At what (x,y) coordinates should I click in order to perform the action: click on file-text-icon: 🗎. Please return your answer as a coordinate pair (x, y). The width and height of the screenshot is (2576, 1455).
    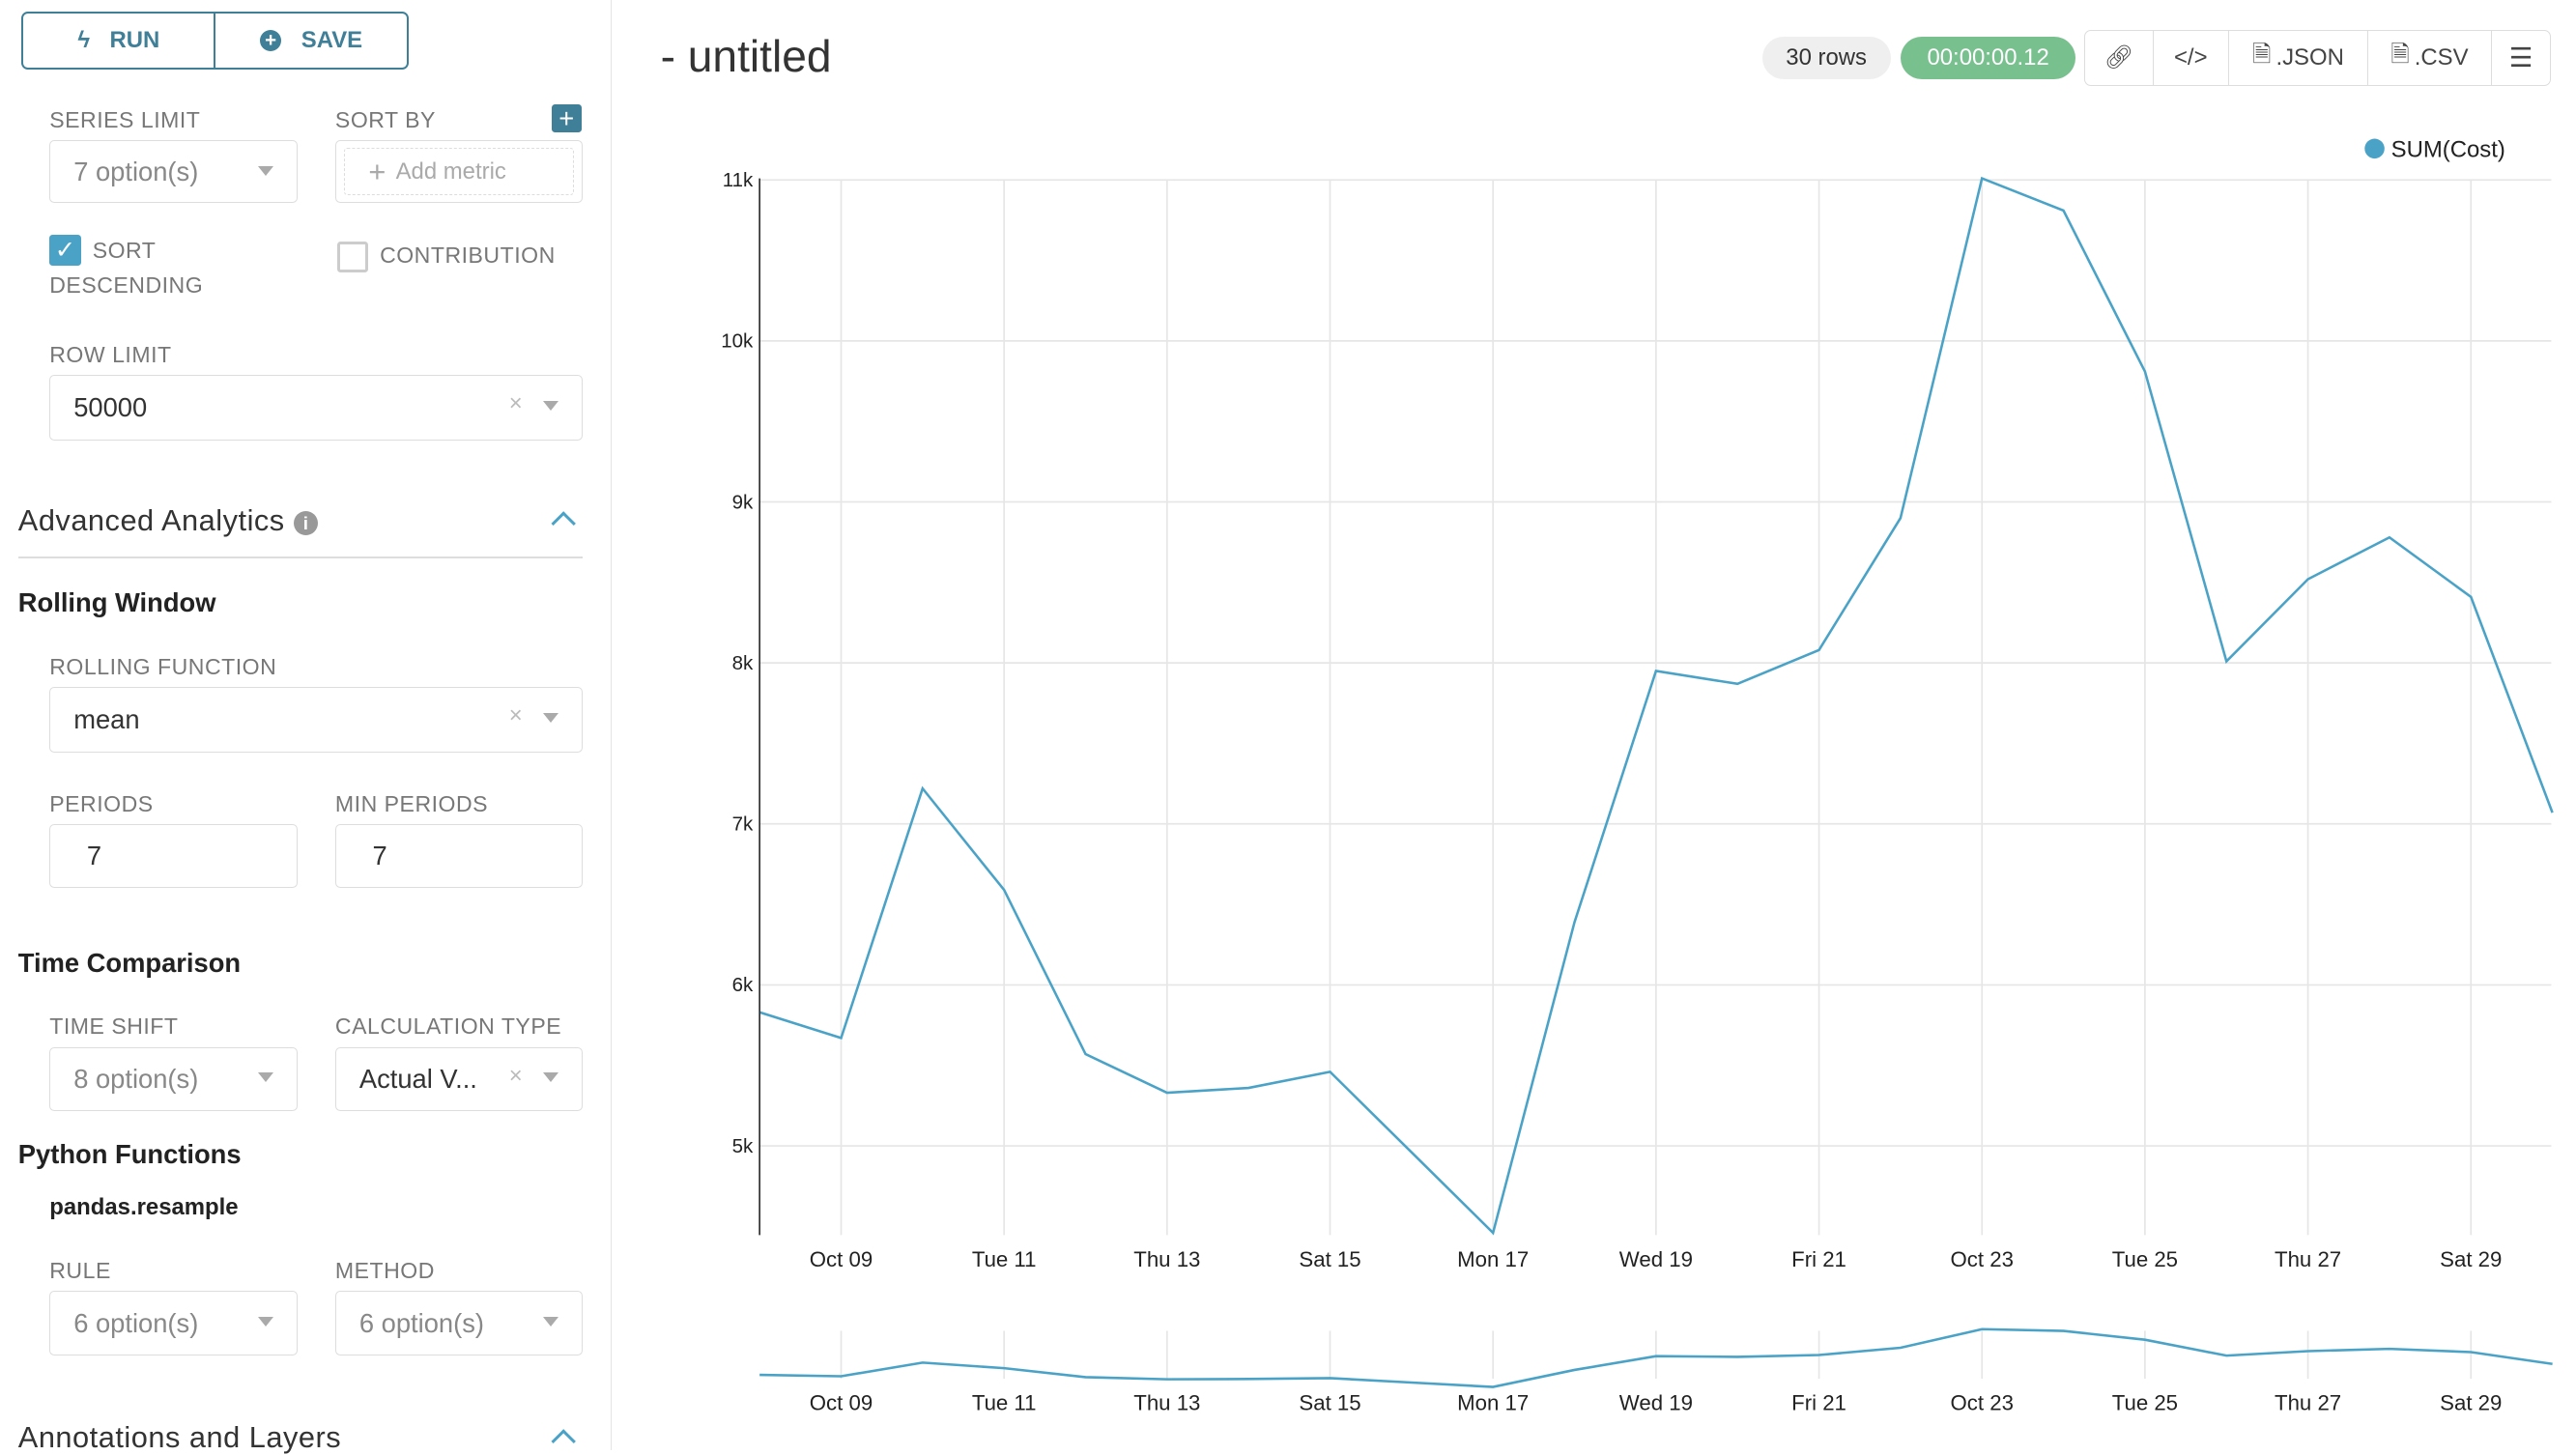
    Looking at the image, I should click on (2400, 56).